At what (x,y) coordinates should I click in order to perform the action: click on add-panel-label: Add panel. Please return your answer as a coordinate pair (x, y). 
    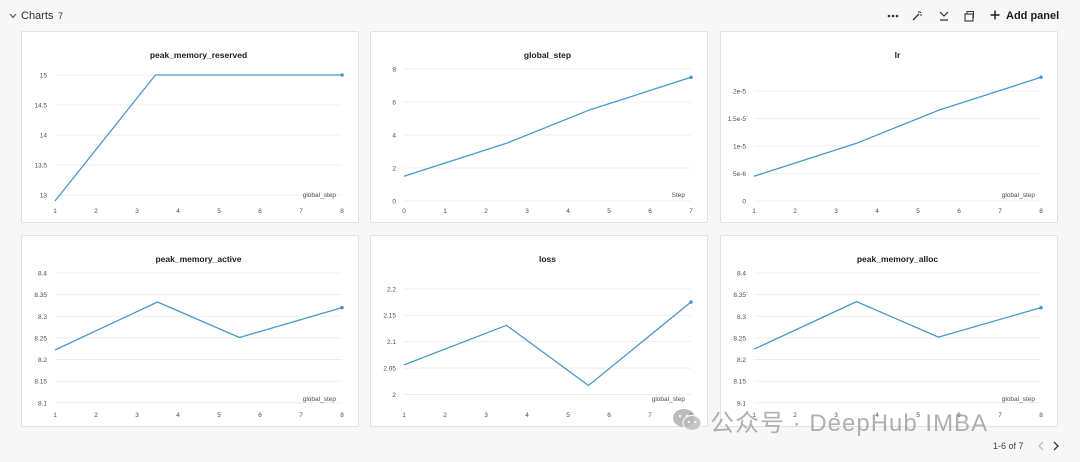
    Looking at the image, I should click on (1033, 16).